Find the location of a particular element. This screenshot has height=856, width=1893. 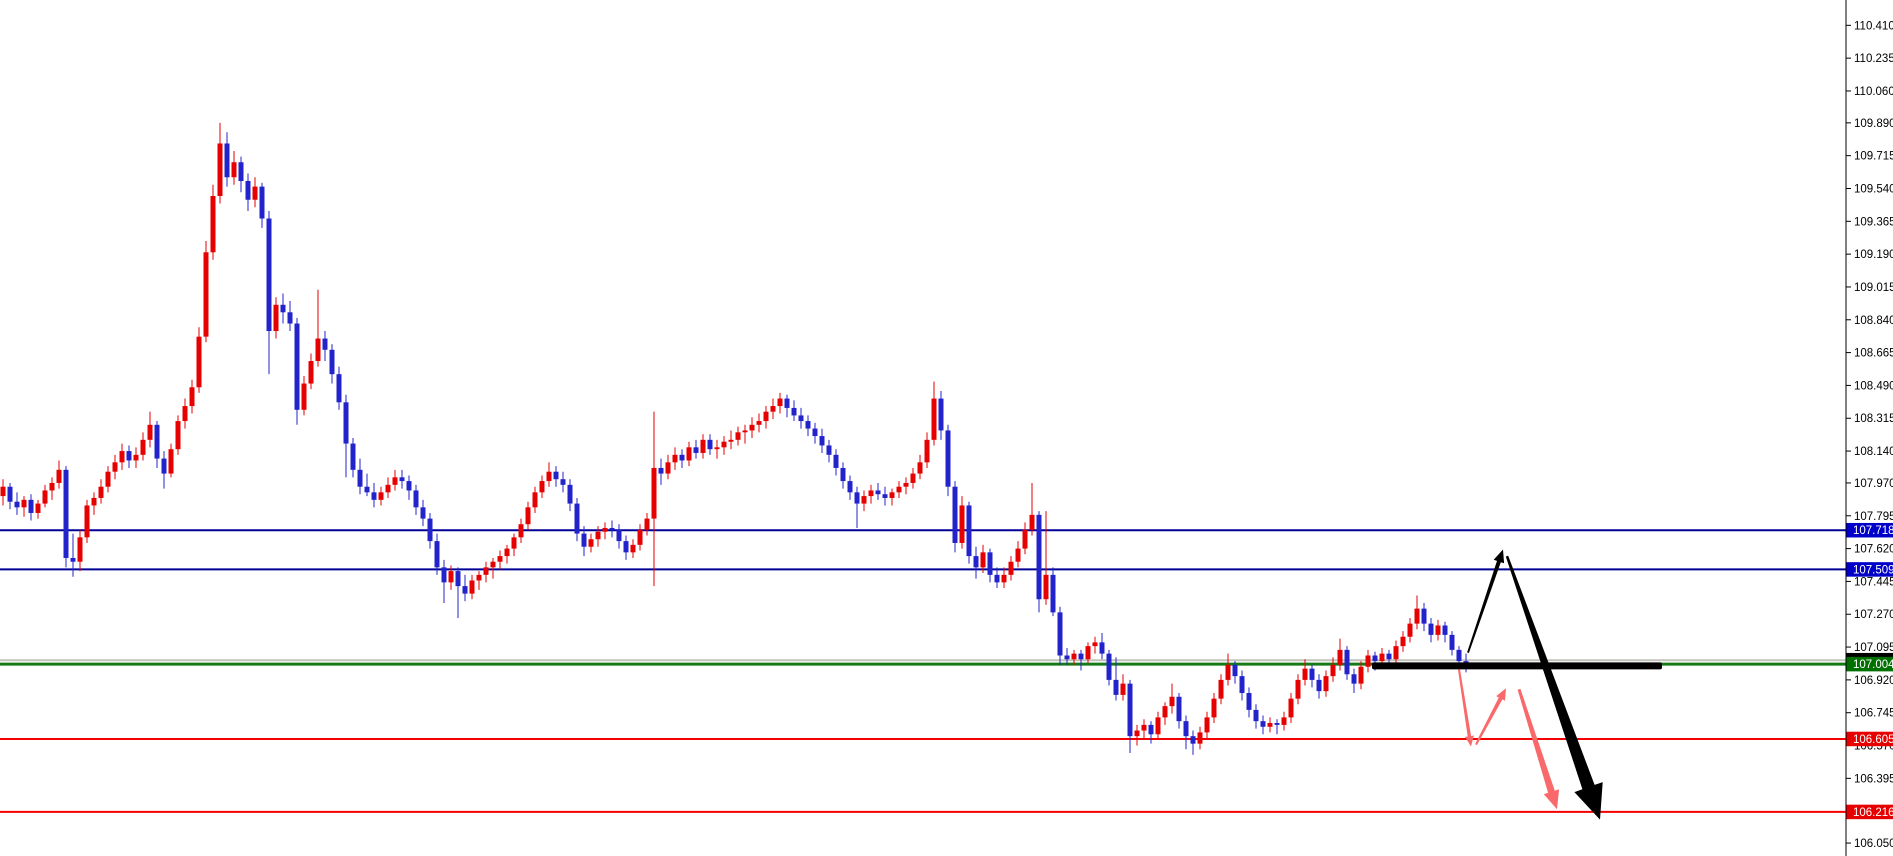

tick-label: 110.235 is located at coordinates (1873, 59).